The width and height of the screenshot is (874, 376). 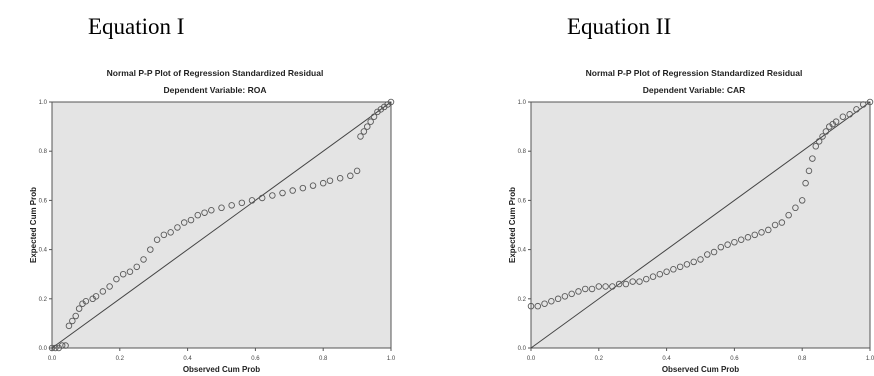 What do you see at coordinates (43, 103) in the screenshot?
I see `y-tick-label: 1.0` at bounding box center [43, 103].